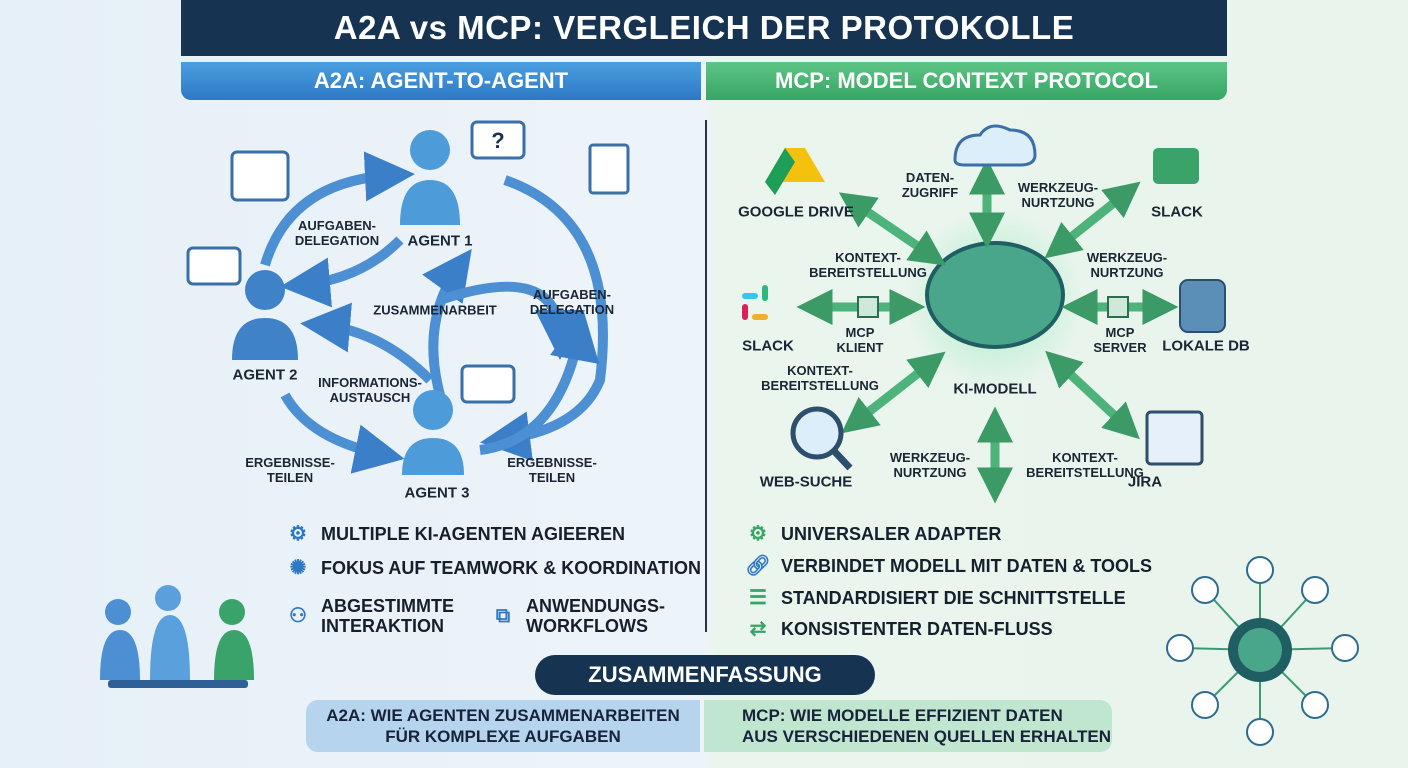  What do you see at coordinates (796, 212) in the screenshot?
I see `label-google-drive: GOOGLE DRIVE` at bounding box center [796, 212].